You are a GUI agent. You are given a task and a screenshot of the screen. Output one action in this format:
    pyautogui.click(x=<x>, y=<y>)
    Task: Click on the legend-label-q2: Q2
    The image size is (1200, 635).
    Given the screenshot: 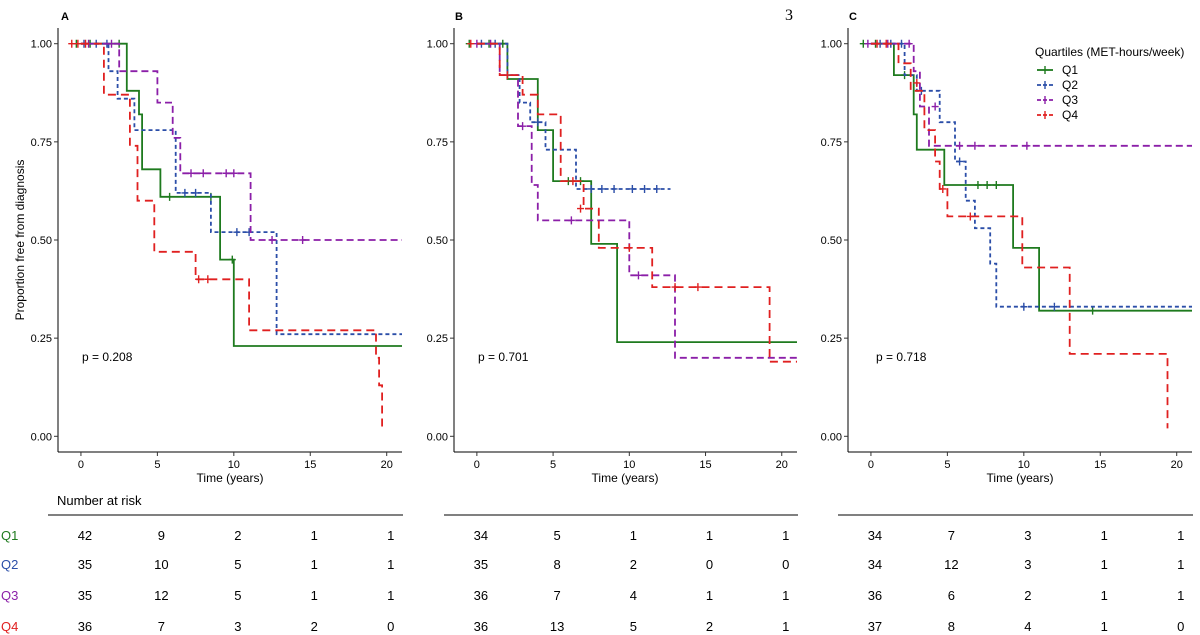 What is the action you would take?
    pyautogui.click(x=1070, y=85)
    